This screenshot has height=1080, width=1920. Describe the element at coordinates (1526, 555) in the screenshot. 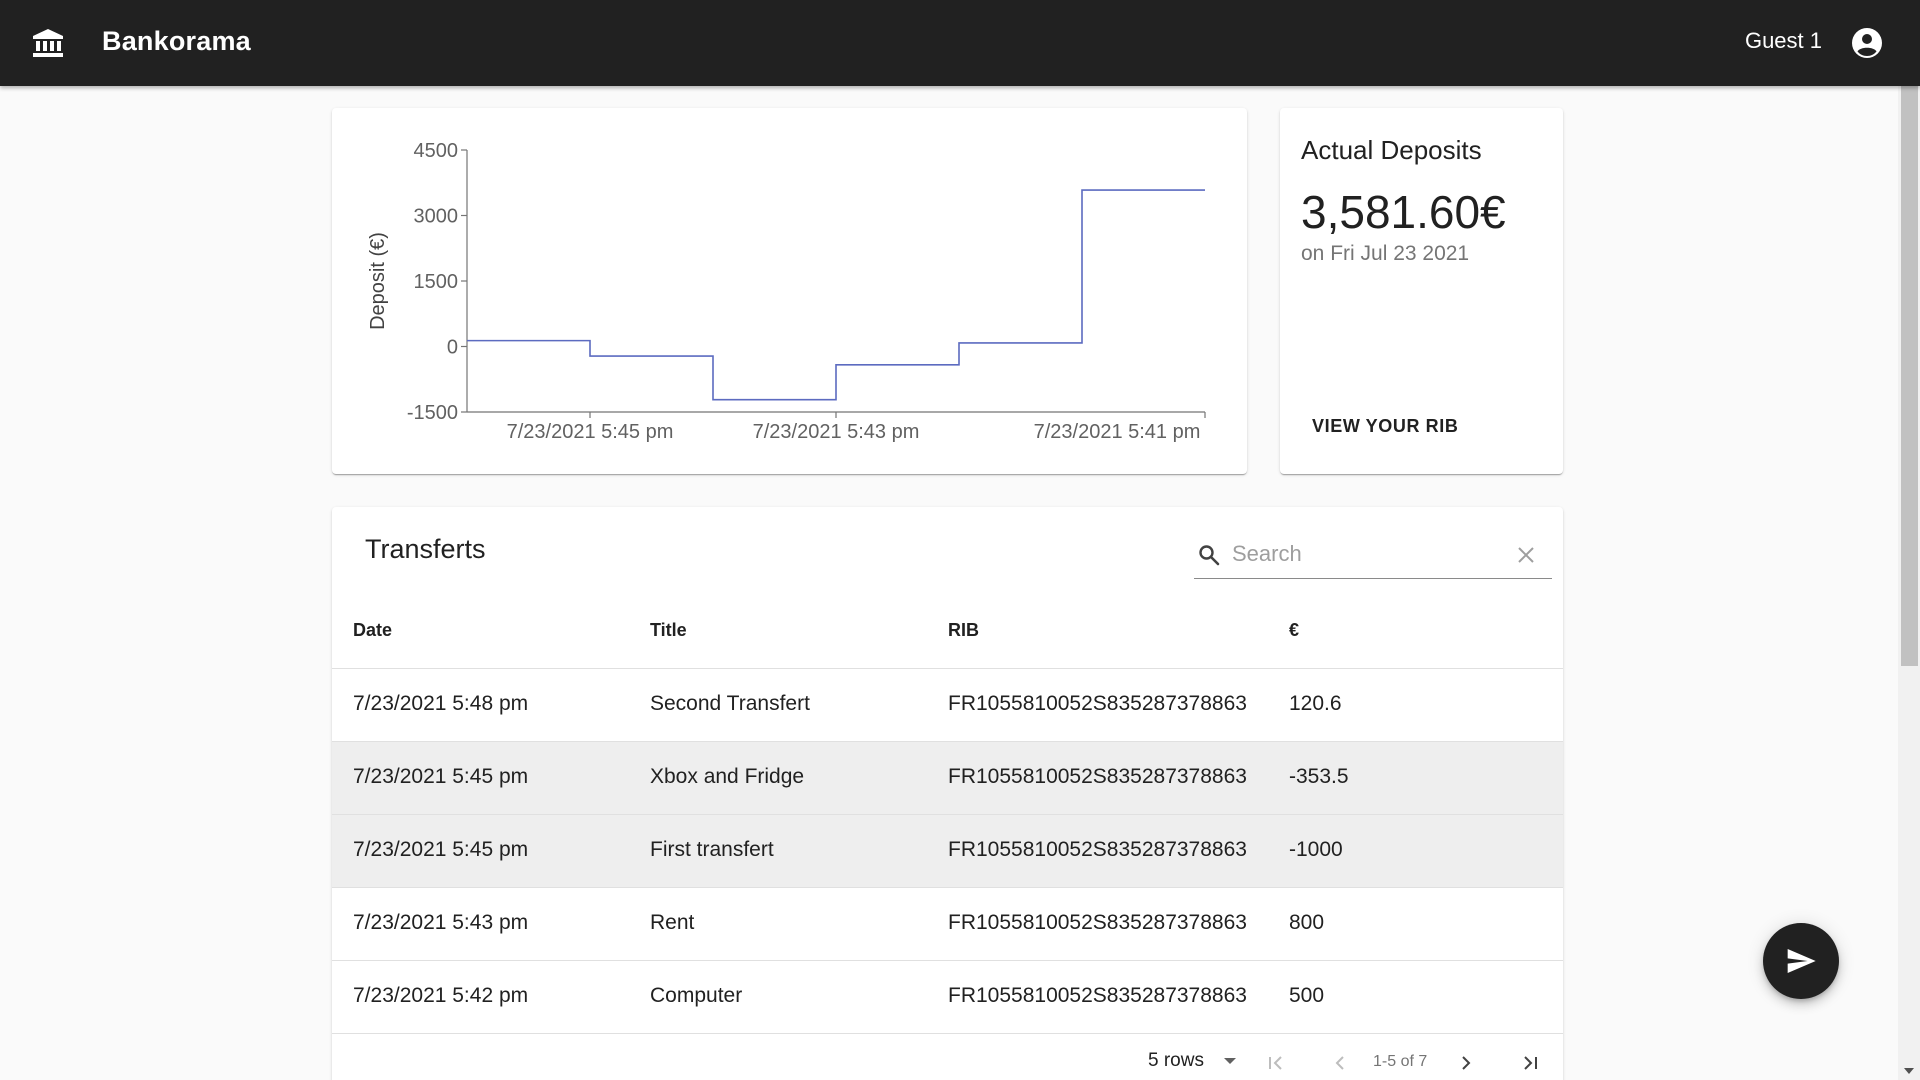

I see `clear-icon` at that location.